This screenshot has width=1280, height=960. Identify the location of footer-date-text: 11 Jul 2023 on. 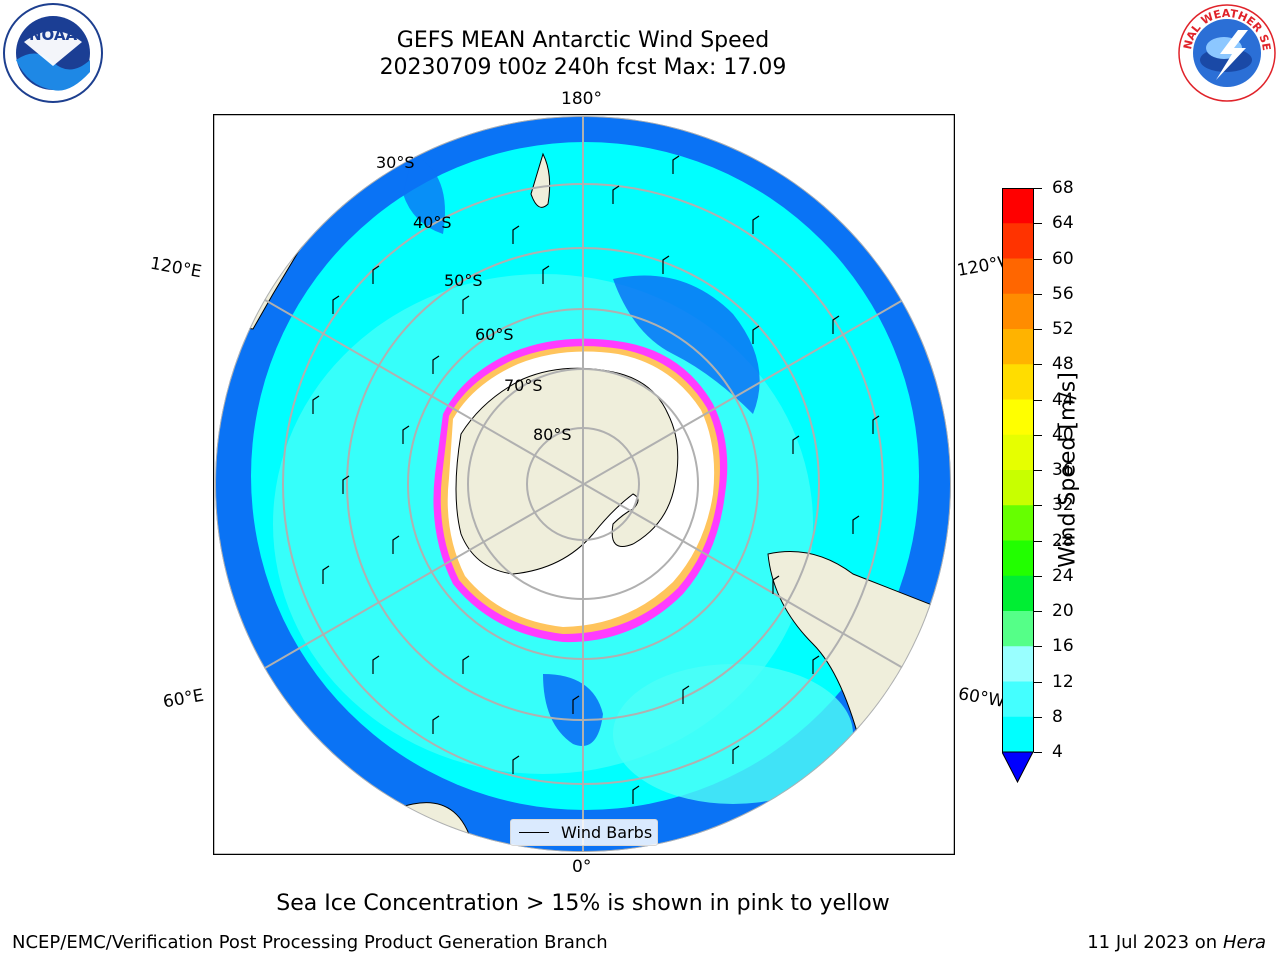
(1155, 942).